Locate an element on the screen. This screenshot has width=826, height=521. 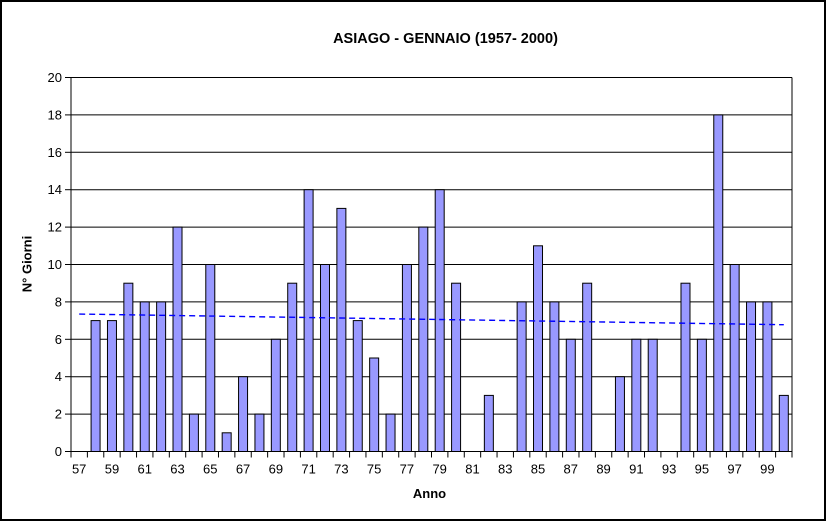
x-tick-label: 59 is located at coordinates (112, 469).